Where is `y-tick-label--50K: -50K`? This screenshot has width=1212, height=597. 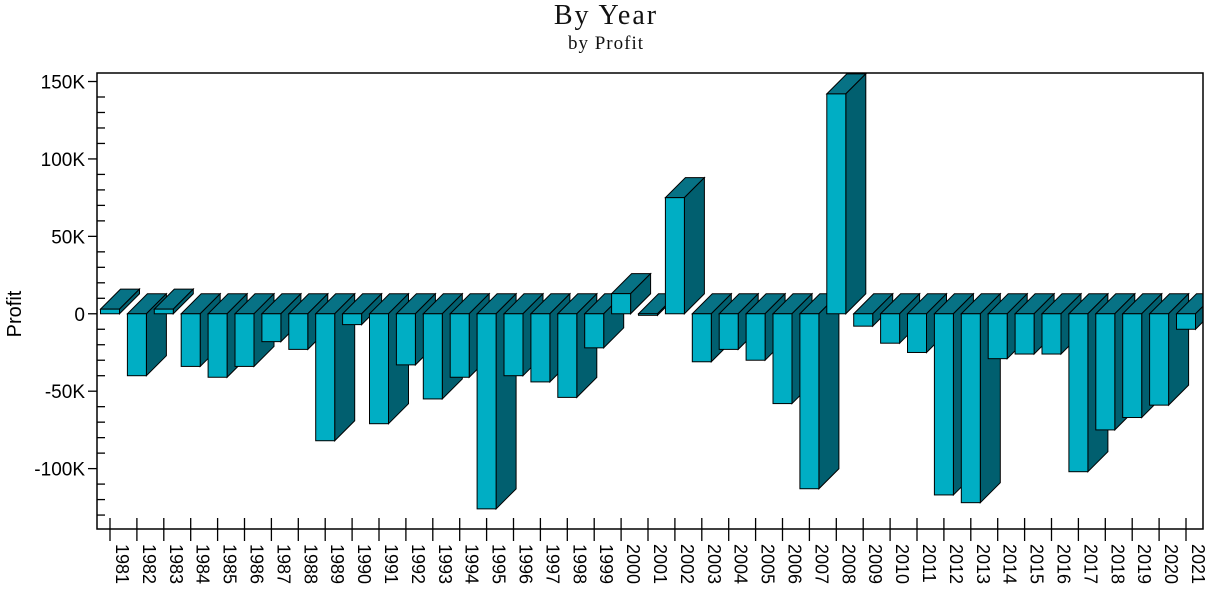
y-tick-label--50K: -50K is located at coordinates (65, 392).